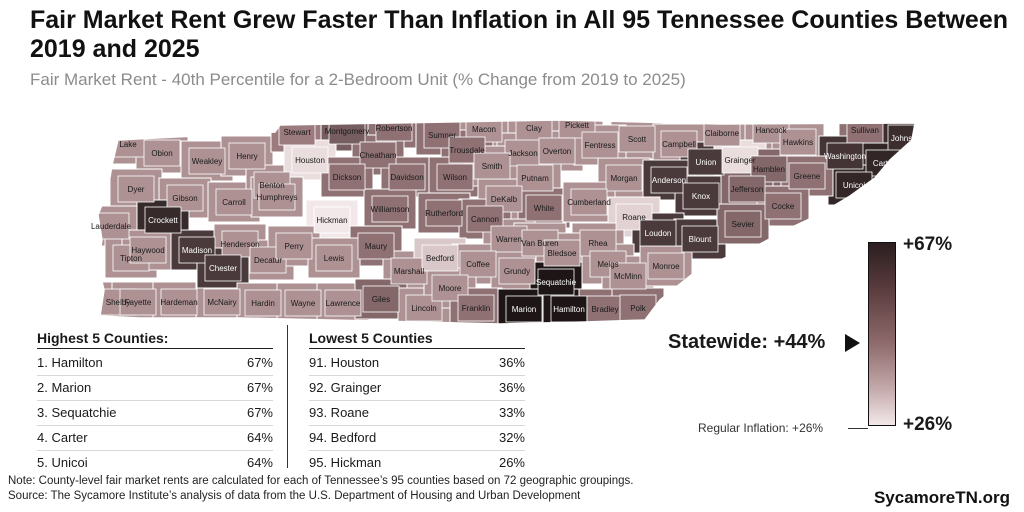 The height and width of the screenshot is (512, 1024). What do you see at coordinates (637, 139) in the screenshot?
I see `county-core-scott` at bounding box center [637, 139].